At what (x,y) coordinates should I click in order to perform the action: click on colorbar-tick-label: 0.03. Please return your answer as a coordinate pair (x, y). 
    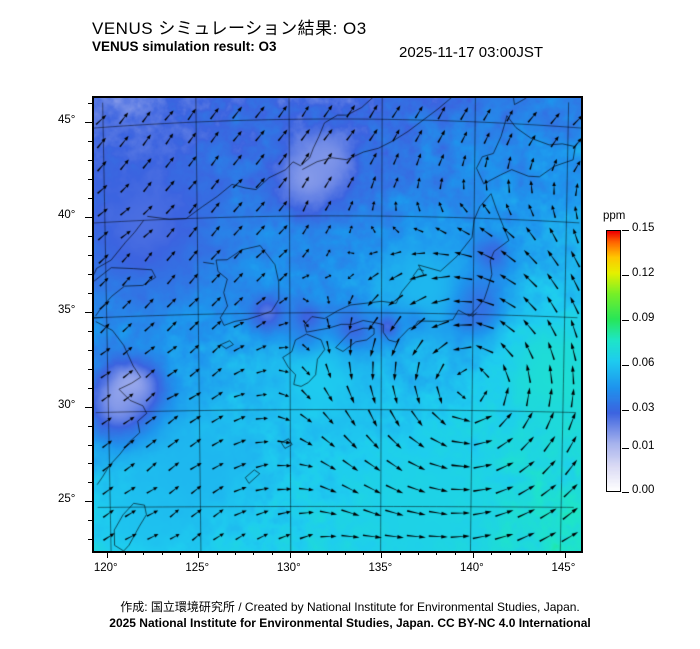
    Looking at the image, I should click on (643, 407).